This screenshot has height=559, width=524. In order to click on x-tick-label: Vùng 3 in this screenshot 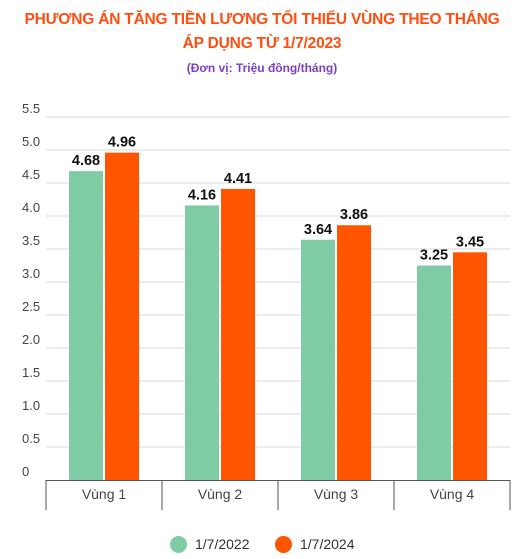, I will do `click(336, 494)`.